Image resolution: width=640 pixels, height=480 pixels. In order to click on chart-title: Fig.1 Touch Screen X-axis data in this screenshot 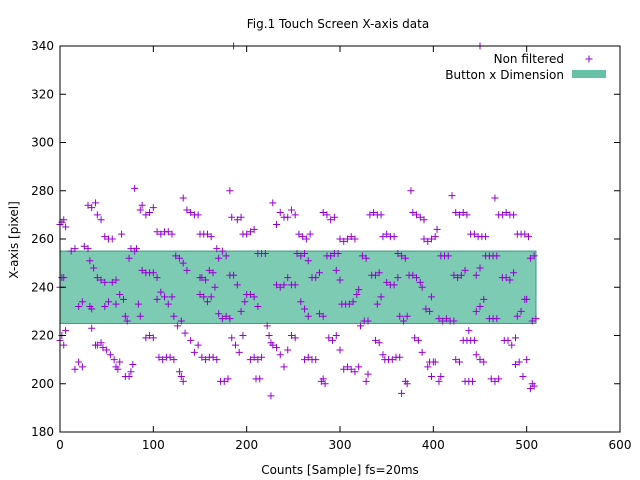, I will do `click(338, 24)`.